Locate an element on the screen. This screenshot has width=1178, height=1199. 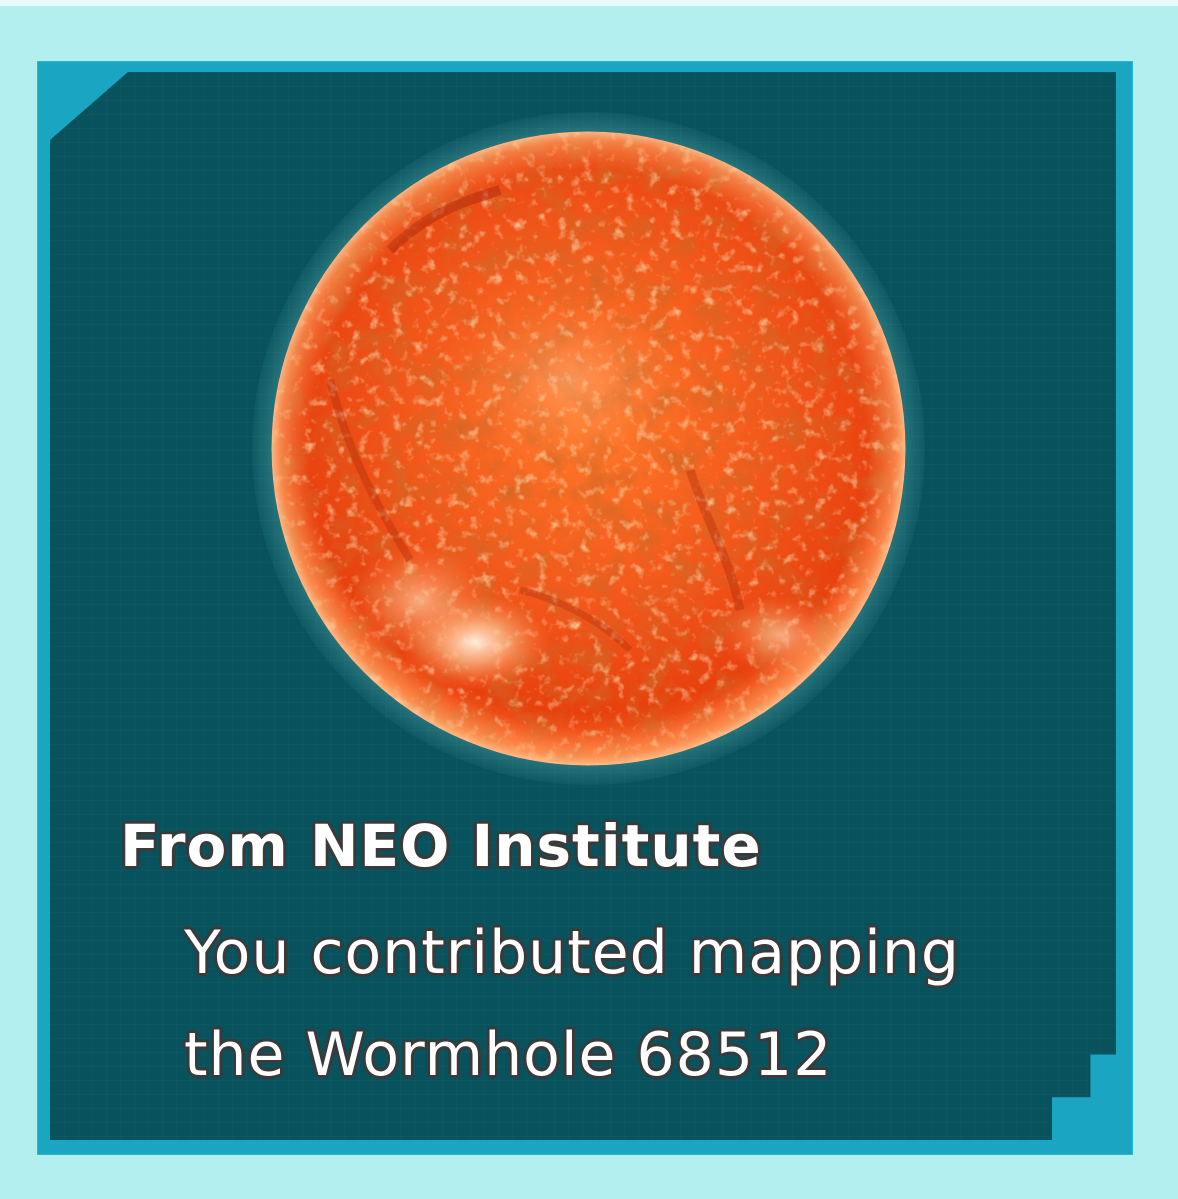
top-strip is located at coordinates (589, 3).